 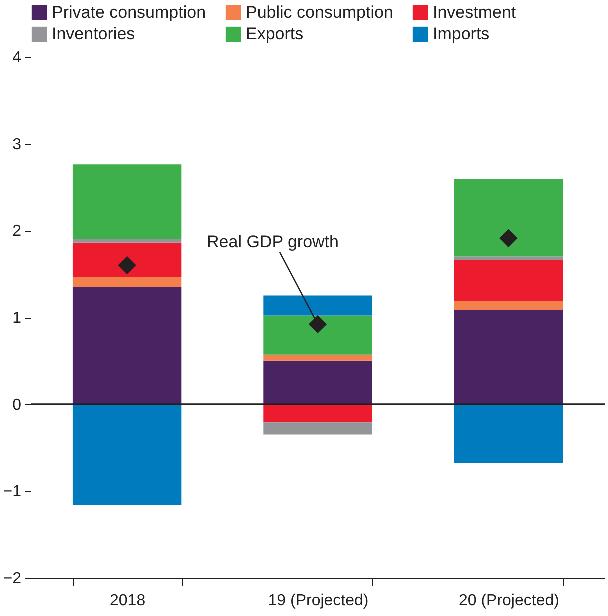 What do you see at coordinates (318, 601) in the screenshot?
I see `x-tick-label: 19 (Projected)` at bounding box center [318, 601].